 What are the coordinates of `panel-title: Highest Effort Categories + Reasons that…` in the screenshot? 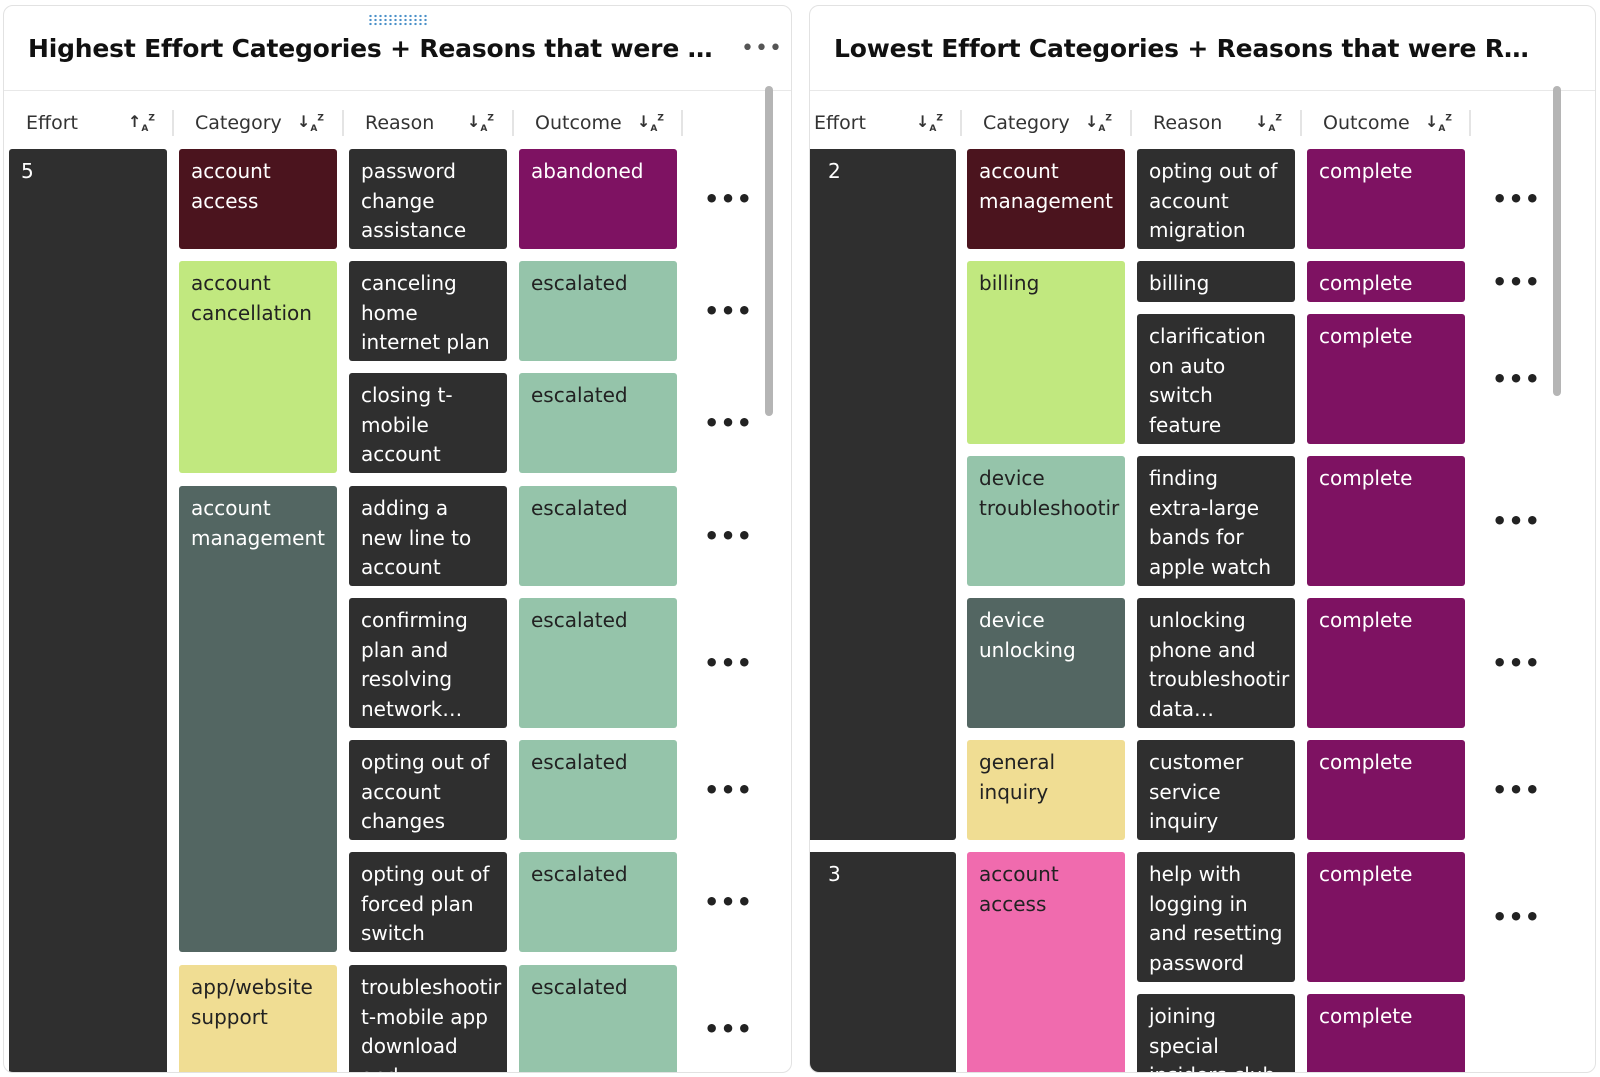 It's located at (372, 48).